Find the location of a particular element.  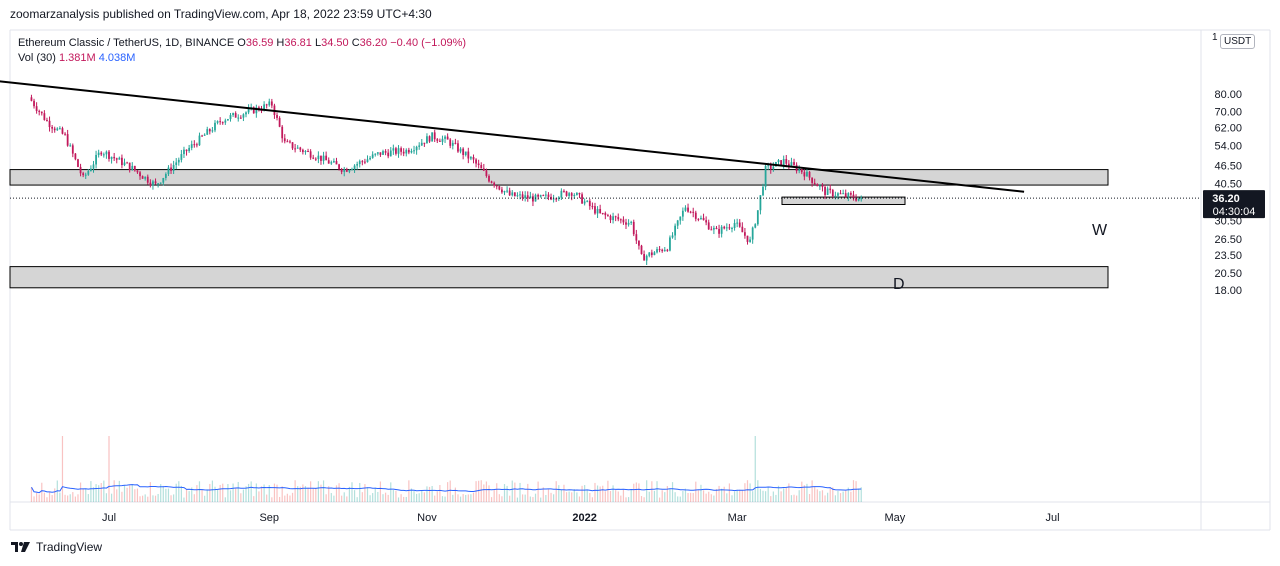

tradingview-logo: TradingView is located at coordinates (56, 547).